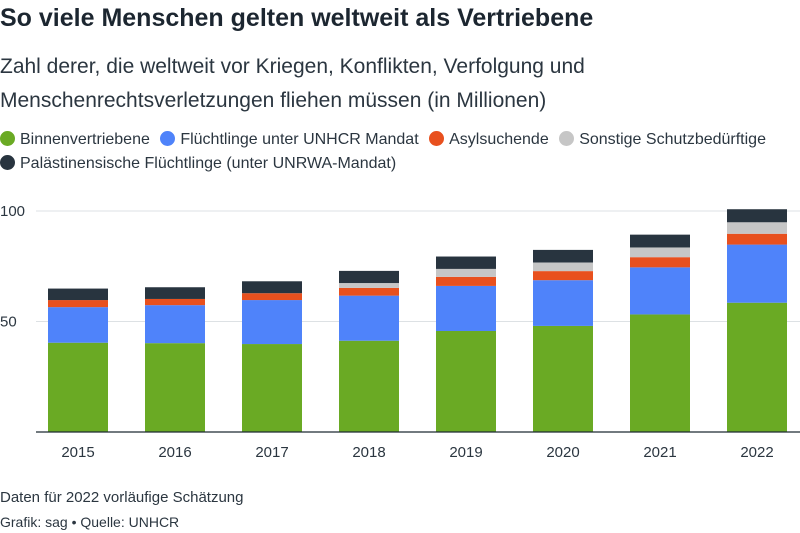  What do you see at coordinates (368, 452) in the screenshot?
I see `x-tick-label: 2018` at bounding box center [368, 452].